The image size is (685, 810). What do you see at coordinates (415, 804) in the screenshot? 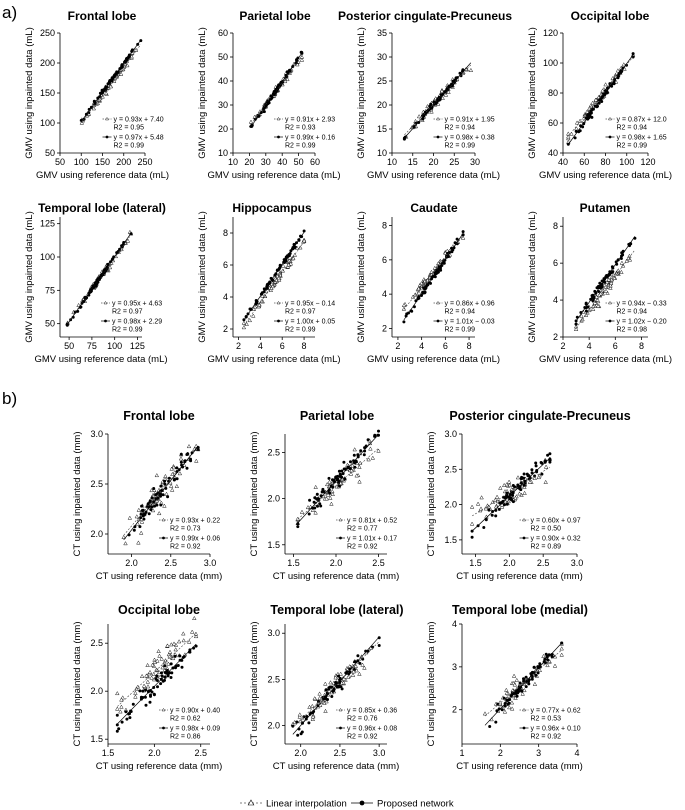
I see `legend-proposed-label: Proposed network` at bounding box center [415, 804].